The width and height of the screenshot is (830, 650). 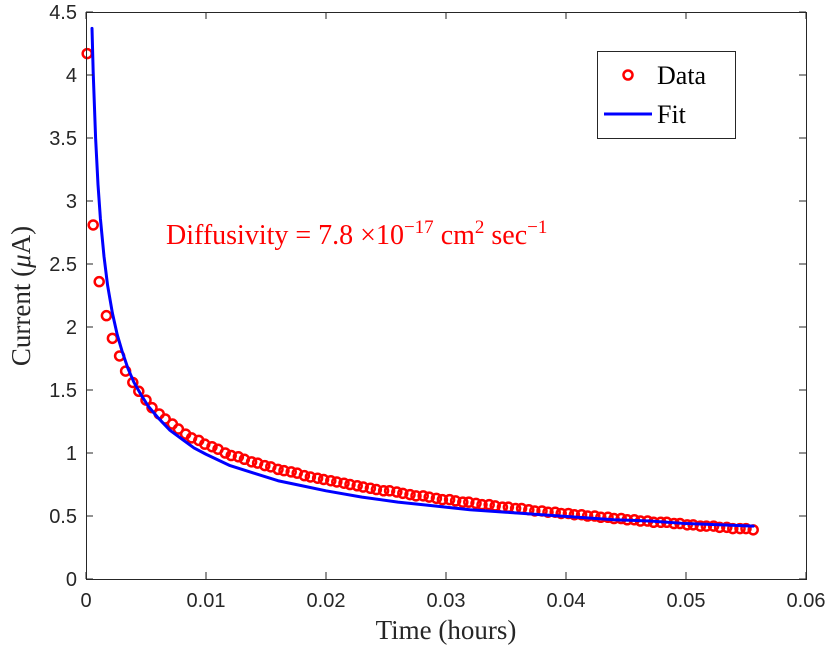 What do you see at coordinates (21, 296) in the screenshot?
I see `y-axis-title: Current (μA)` at bounding box center [21, 296].